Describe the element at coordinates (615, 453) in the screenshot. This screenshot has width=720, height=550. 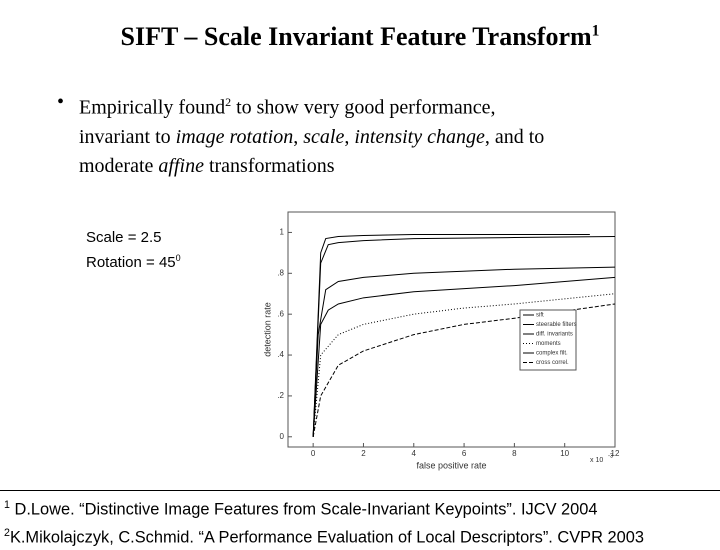
I see `x-tick-label: 12` at that location.